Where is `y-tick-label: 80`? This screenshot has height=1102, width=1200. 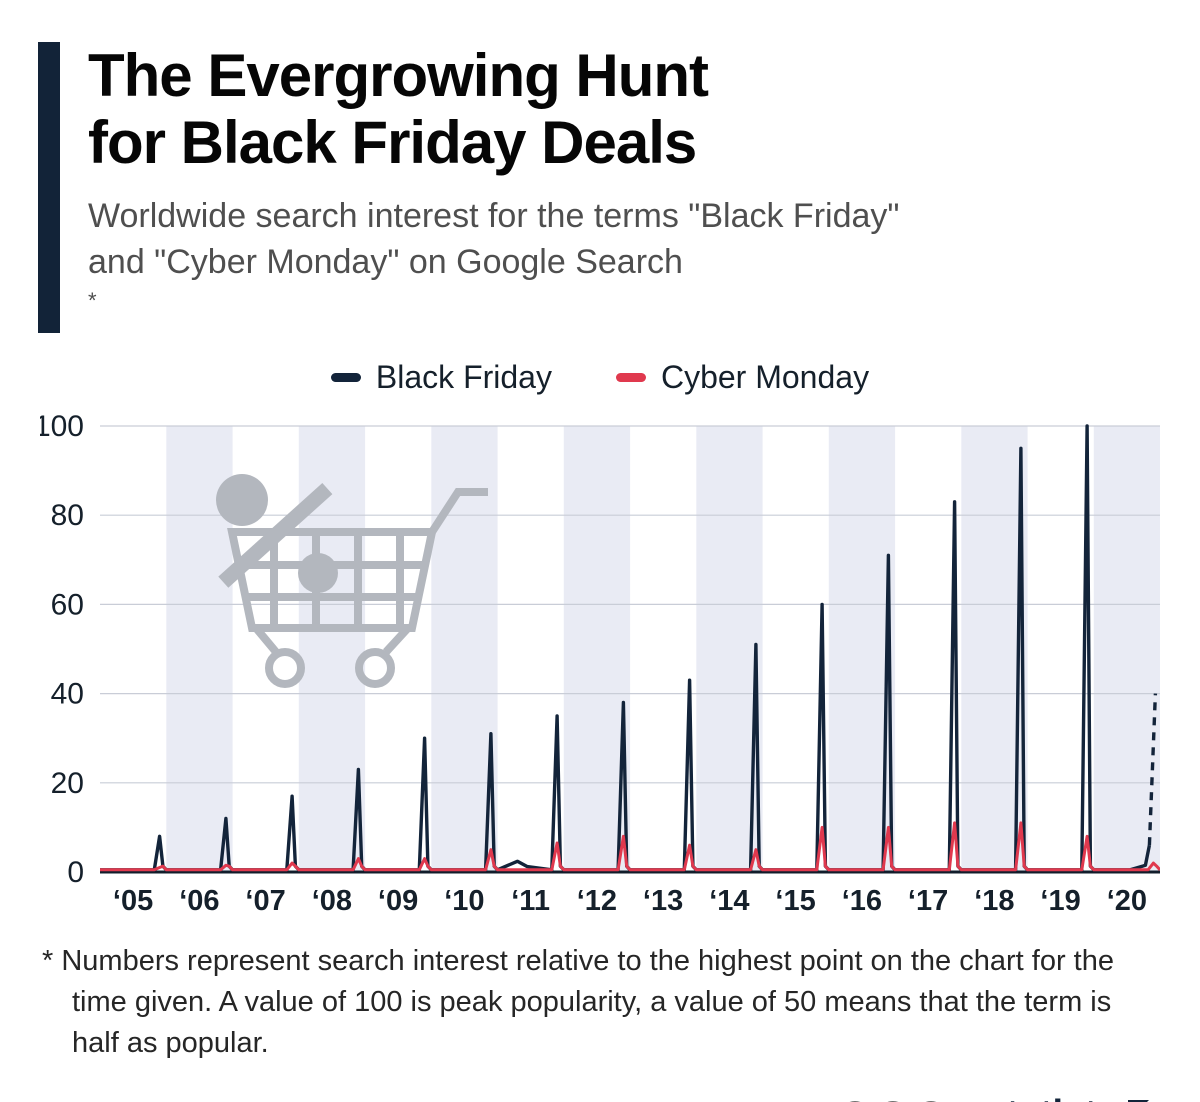
y-tick-label: 80 is located at coordinates (67, 516).